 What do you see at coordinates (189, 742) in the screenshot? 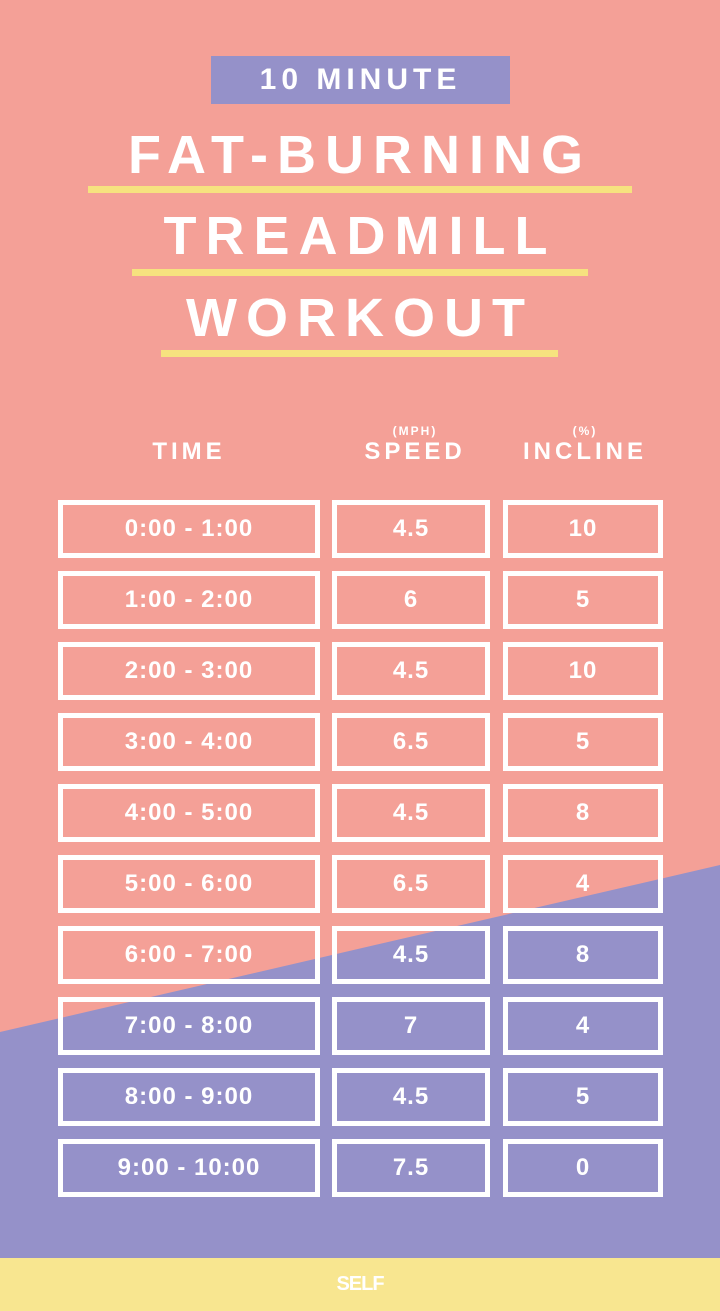
I see `cell-time: 3:00 - 4:00` at bounding box center [189, 742].